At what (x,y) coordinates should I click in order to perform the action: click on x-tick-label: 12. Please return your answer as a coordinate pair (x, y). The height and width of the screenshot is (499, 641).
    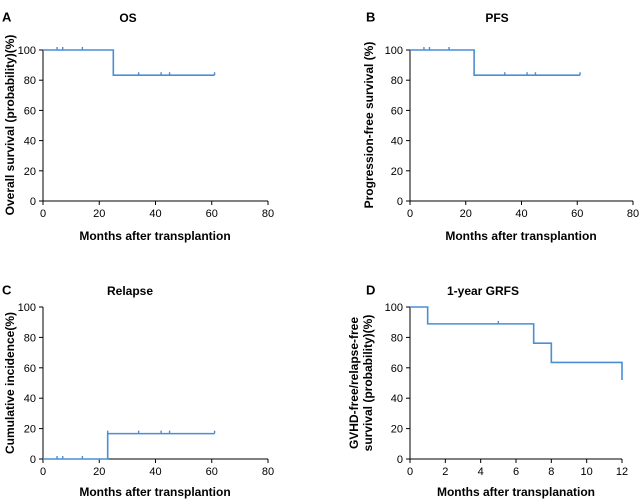
    Looking at the image, I should click on (622, 472).